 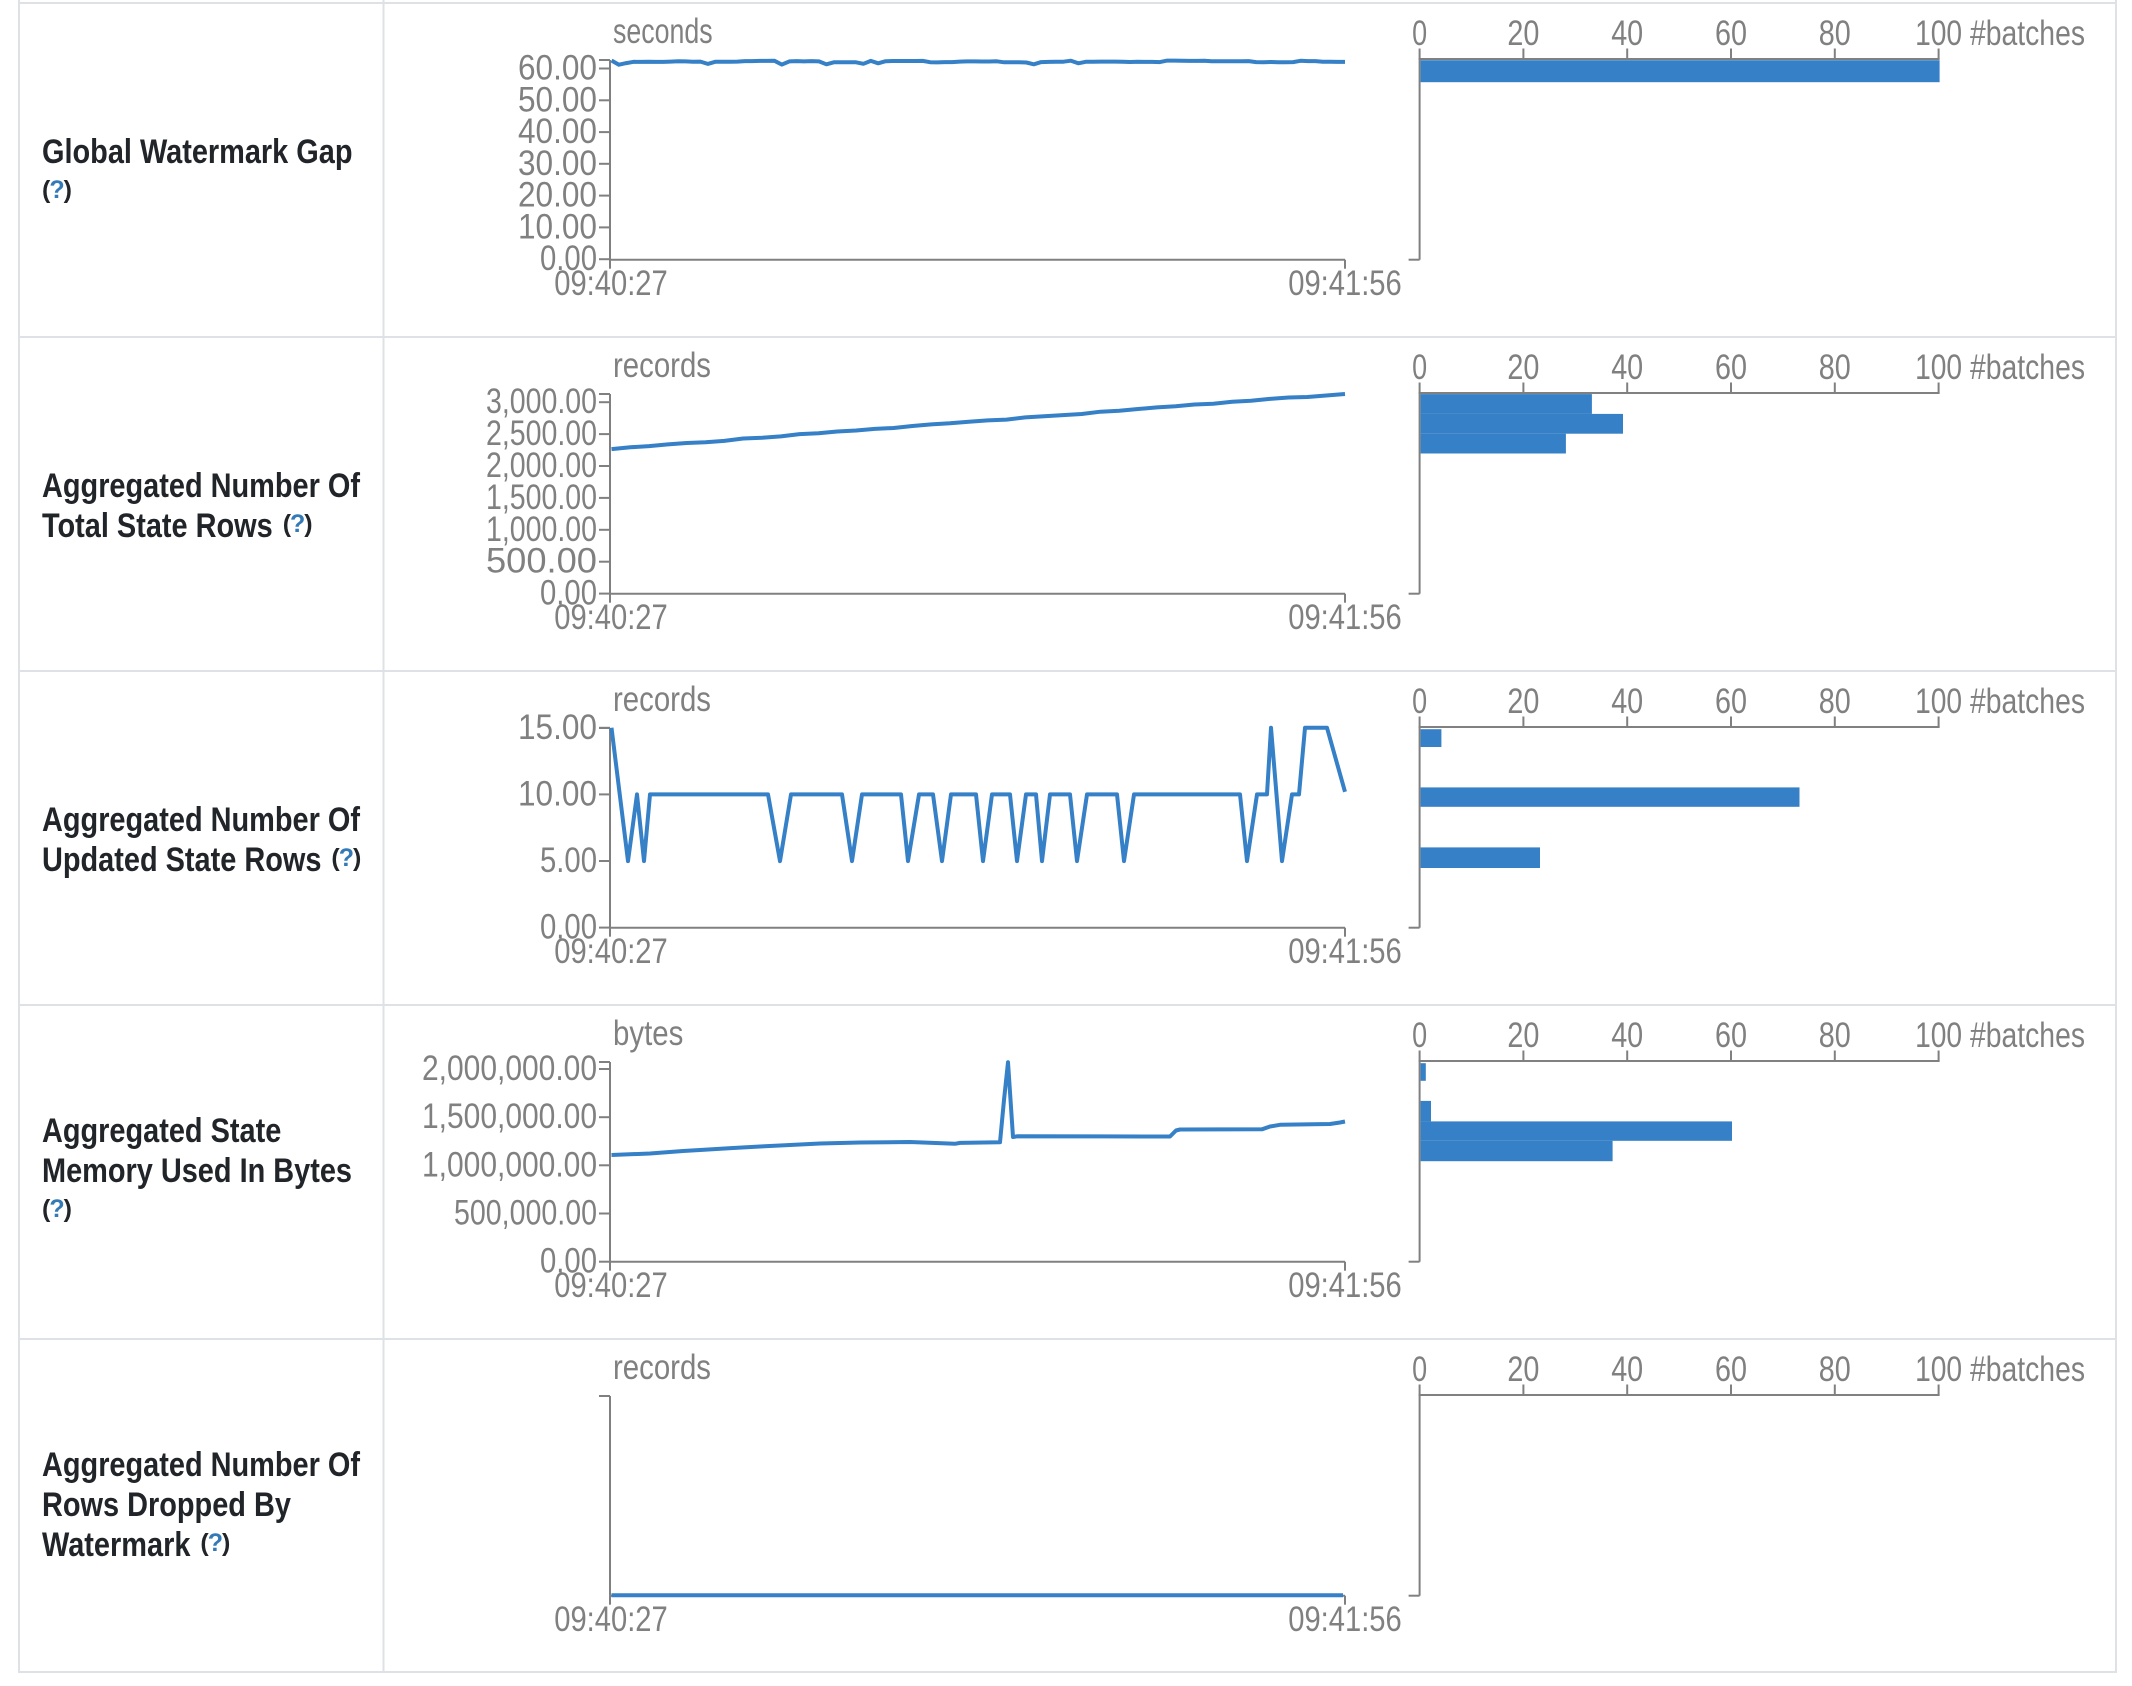 I want to click on svg-text: 50.00, so click(x=557, y=99).